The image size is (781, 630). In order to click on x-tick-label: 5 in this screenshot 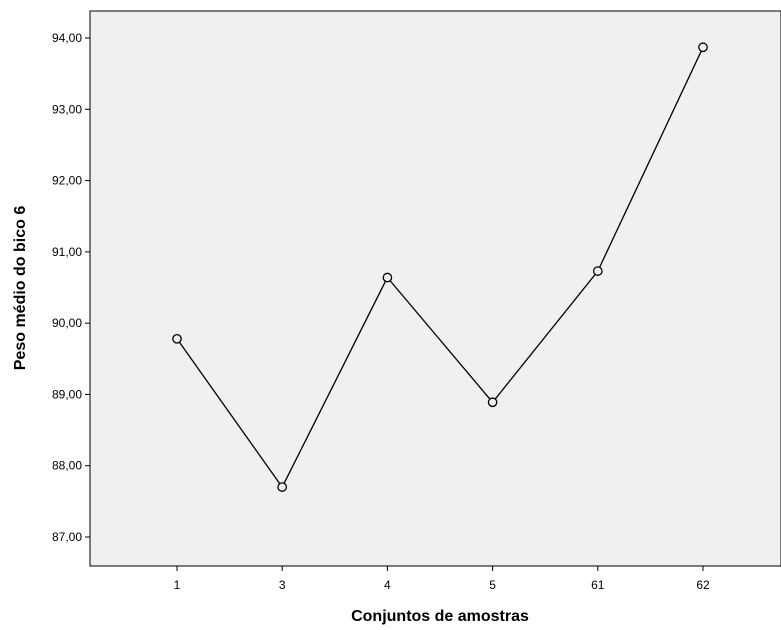, I will do `click(492, 585)`.